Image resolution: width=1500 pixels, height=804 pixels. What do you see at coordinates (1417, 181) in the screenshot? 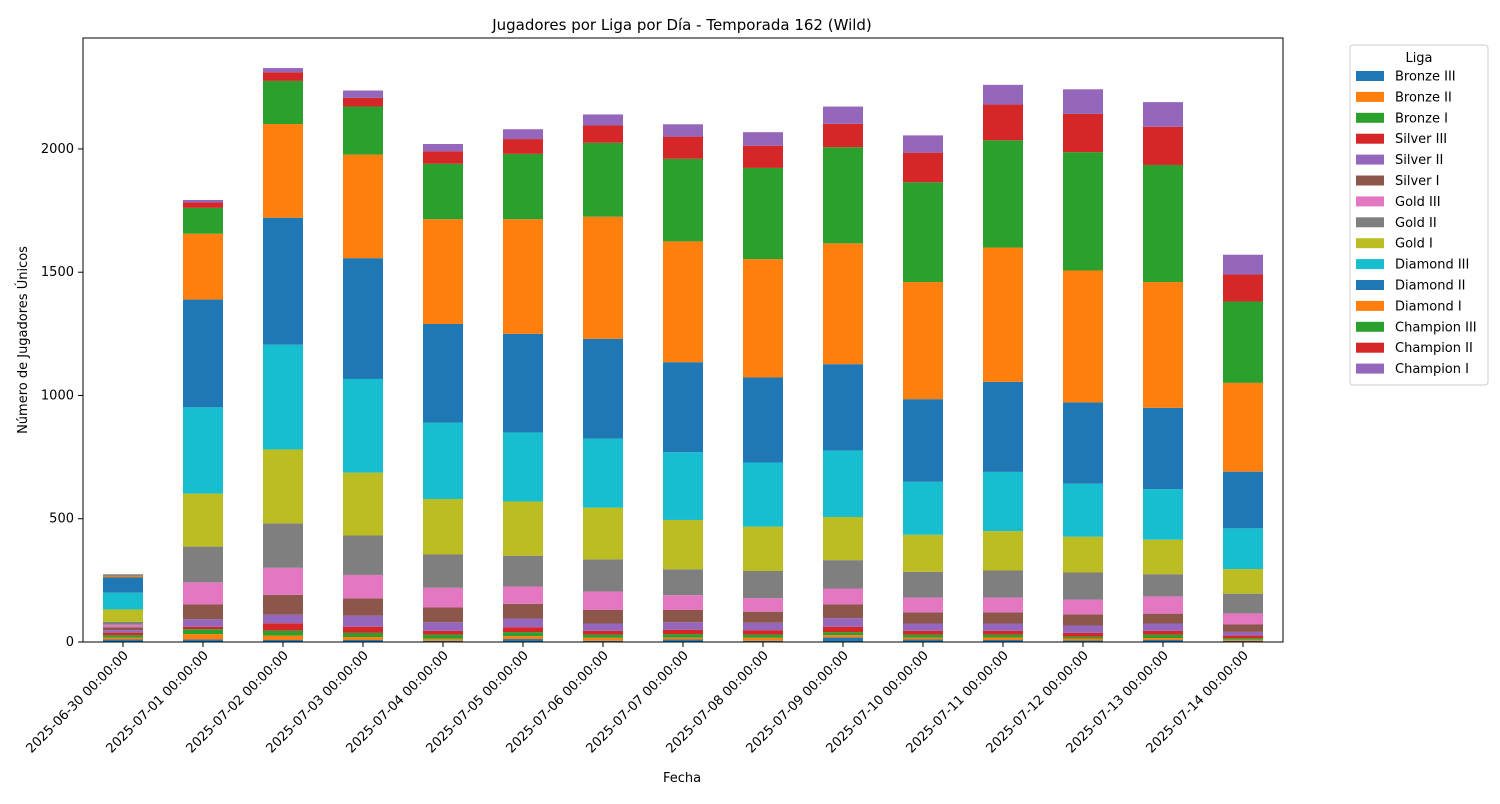
I see `legend-label: Silver I` at bounding box center [1417, 181].